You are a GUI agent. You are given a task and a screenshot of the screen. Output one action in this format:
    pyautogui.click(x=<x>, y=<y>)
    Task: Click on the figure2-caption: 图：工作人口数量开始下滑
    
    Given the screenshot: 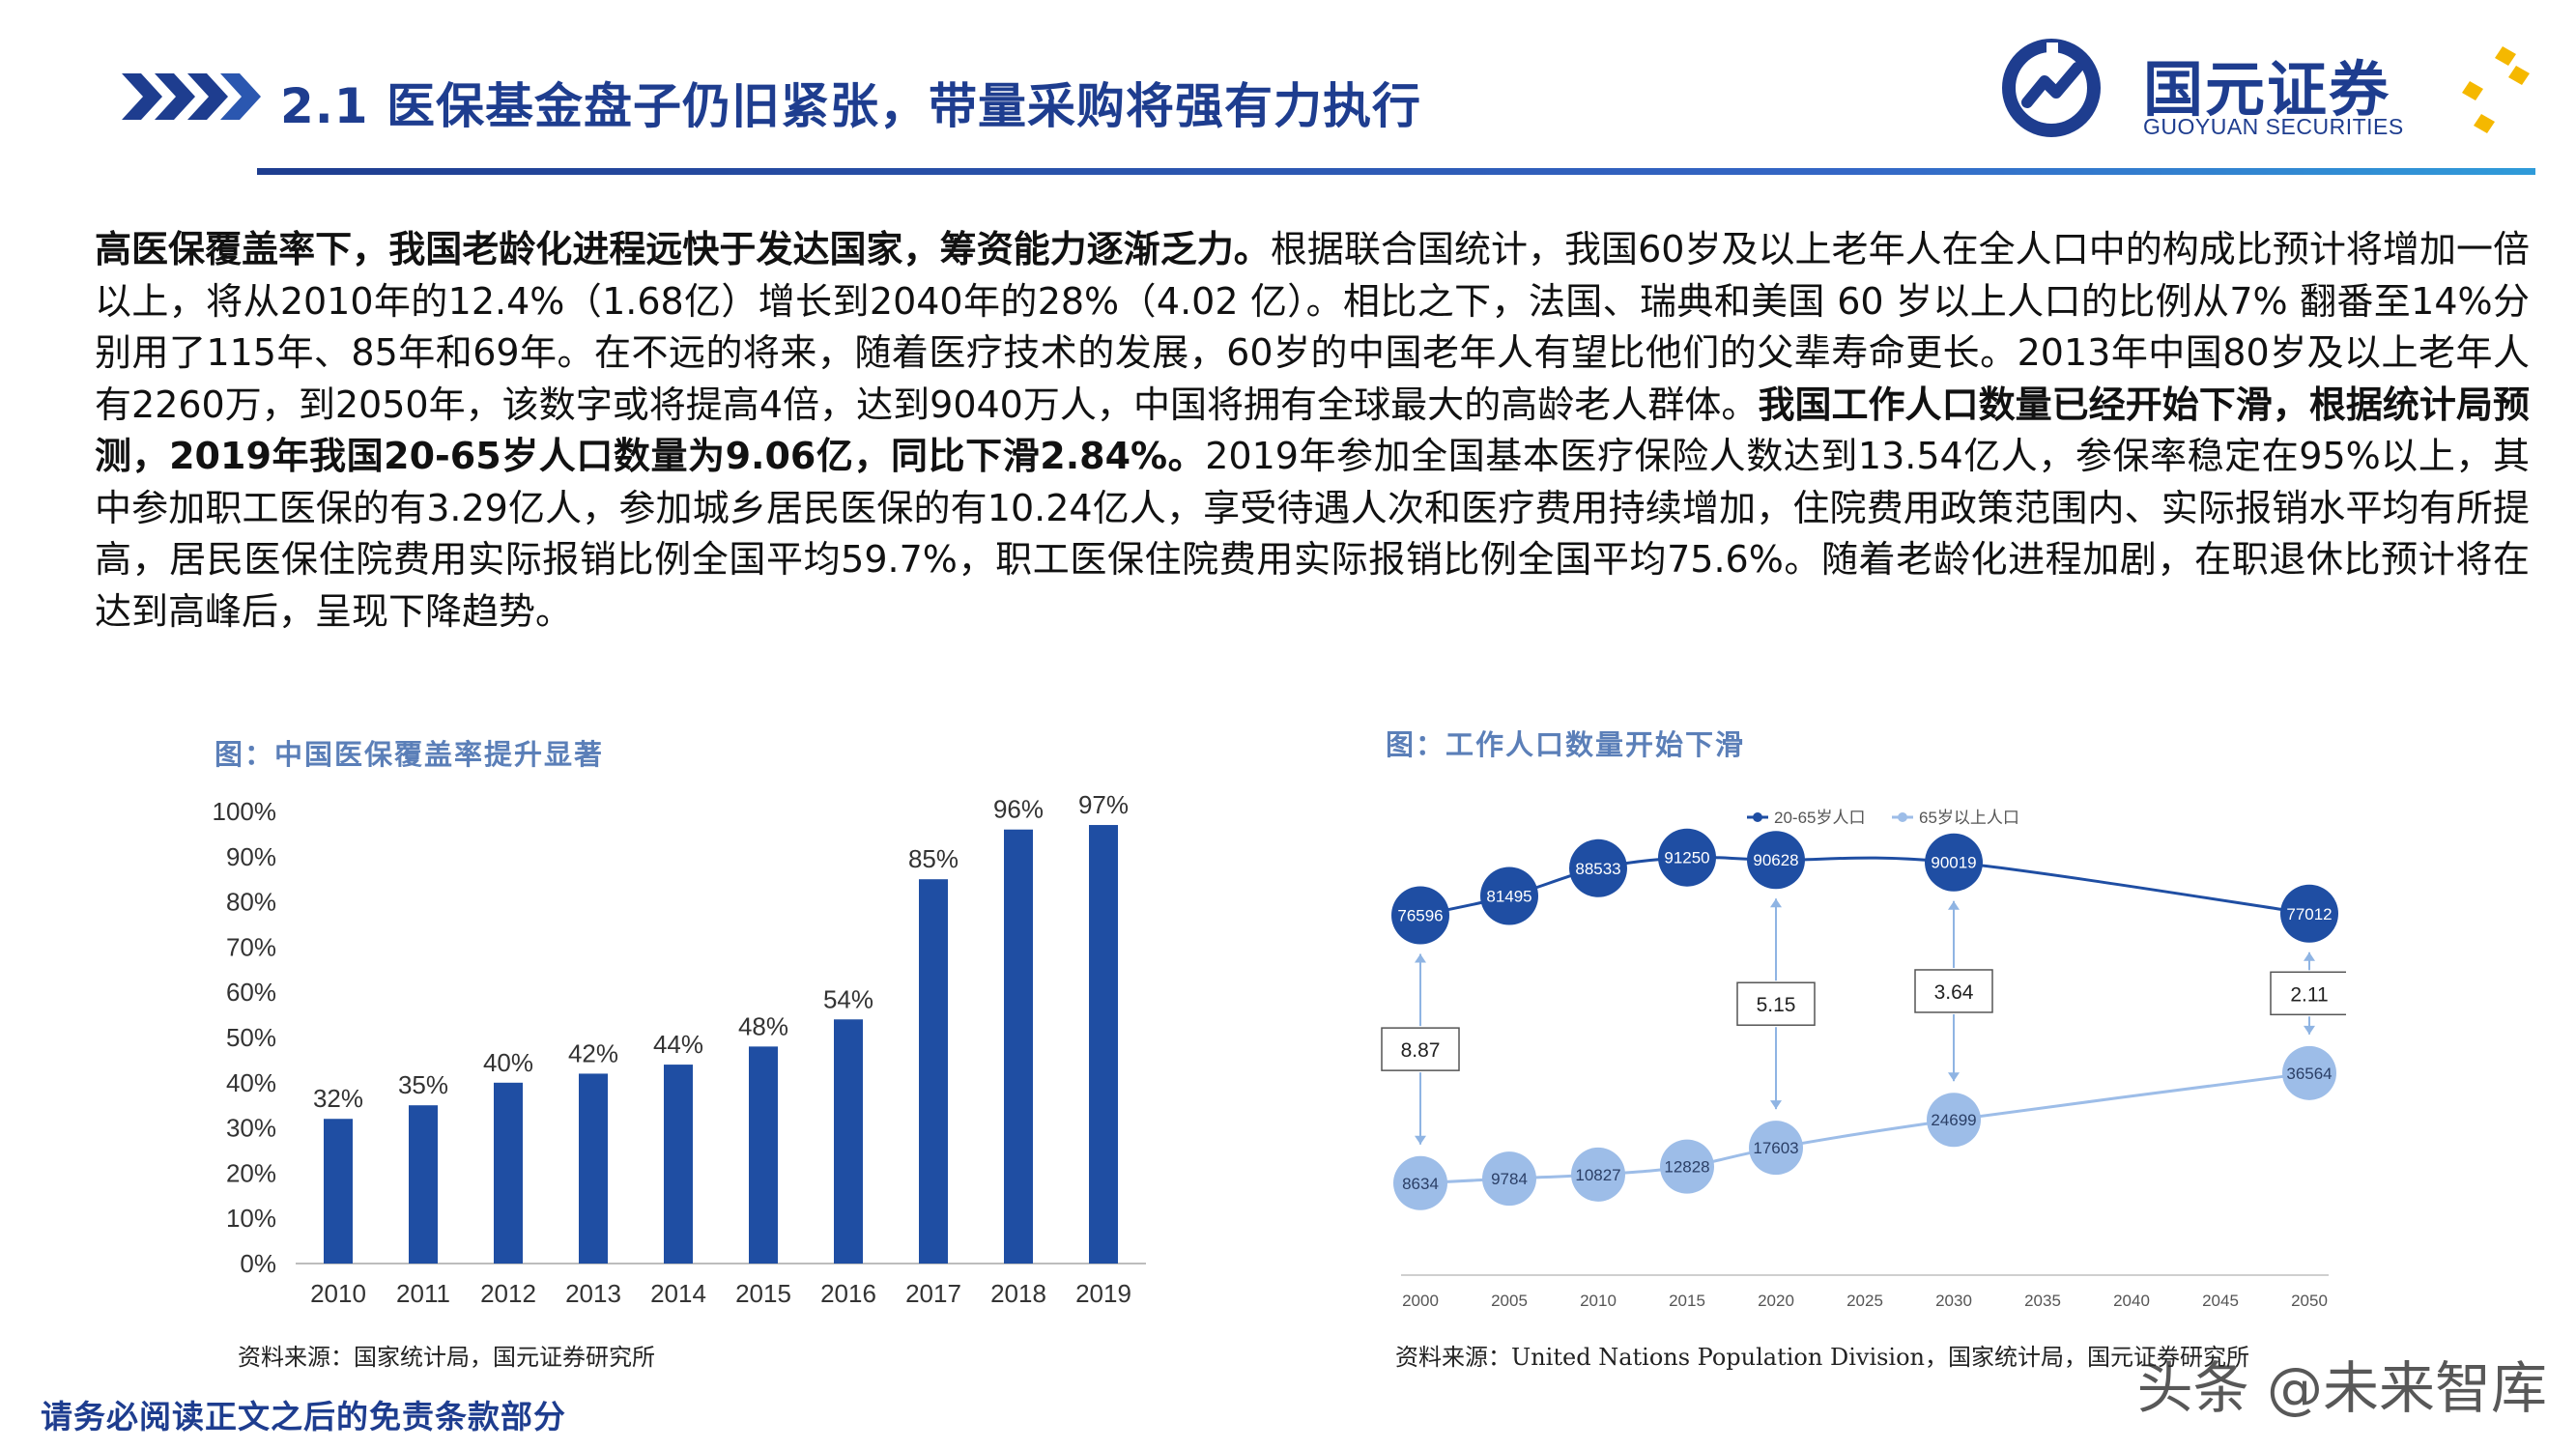 What is the action you would take?
    pyautogui.click(x=1566, y=744)
    